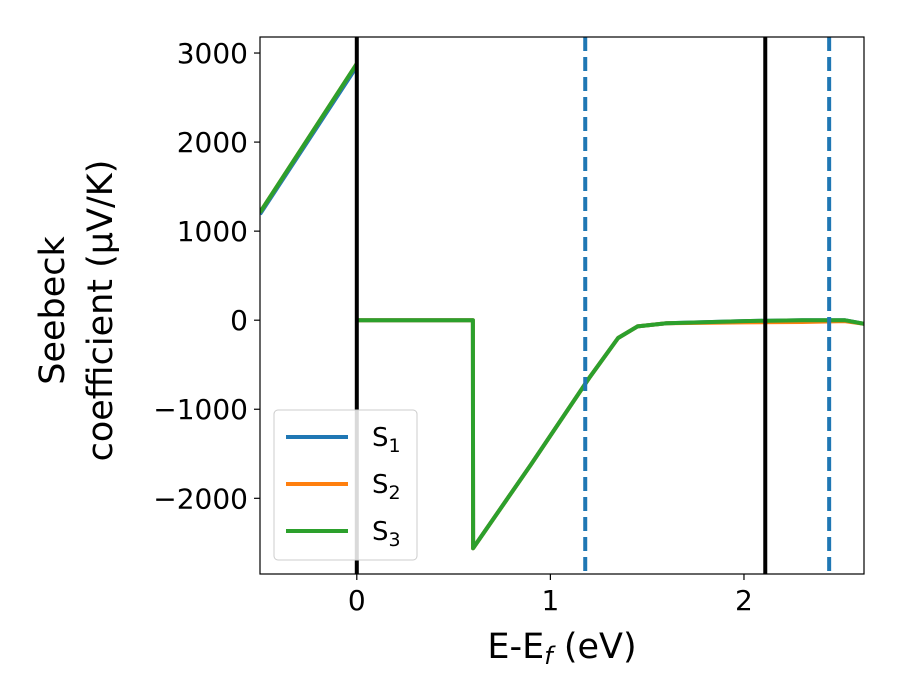 The image size is (900, 700). Describe the element at coordinates (200, 409) in the screenshot. I see `y-tick-label: −1000` at that location.